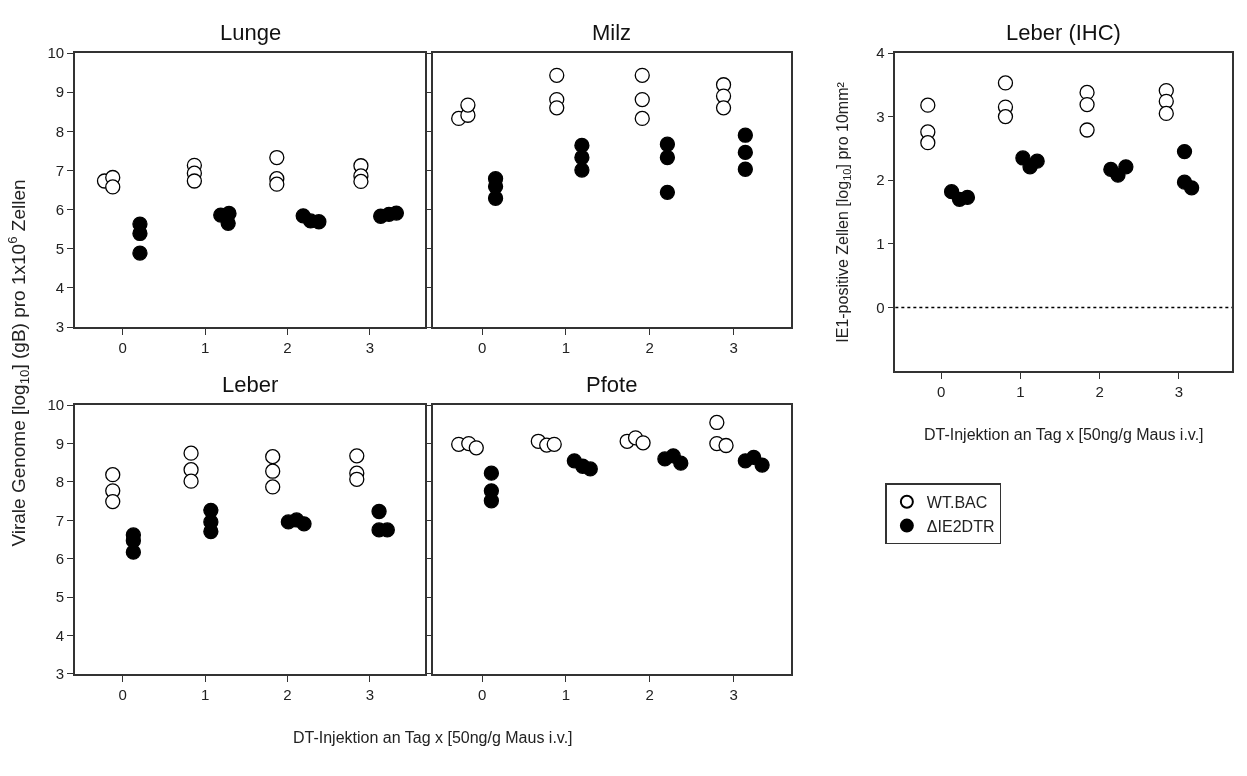  I want to click on chart-title: Pfote, so click(612, 384).